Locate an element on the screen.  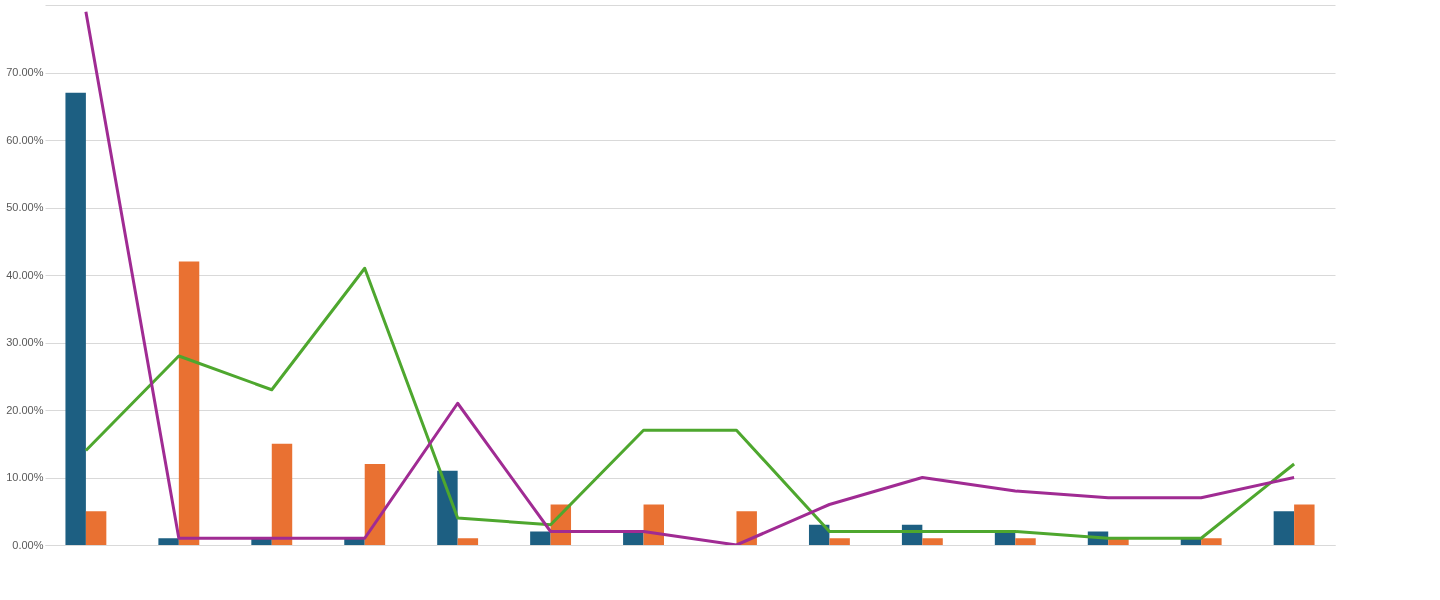
y-tick-label: 0.00% is located at coordinates (28, 544).